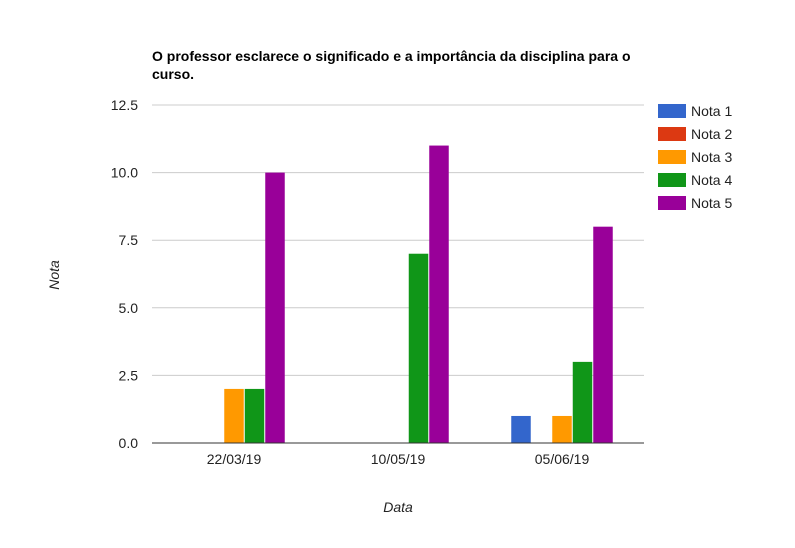  What do you see at coordinates (711, 203) in the screenshot?
I see `legend-label-nota-5: Nota 5` at bounding box center [711, 203].